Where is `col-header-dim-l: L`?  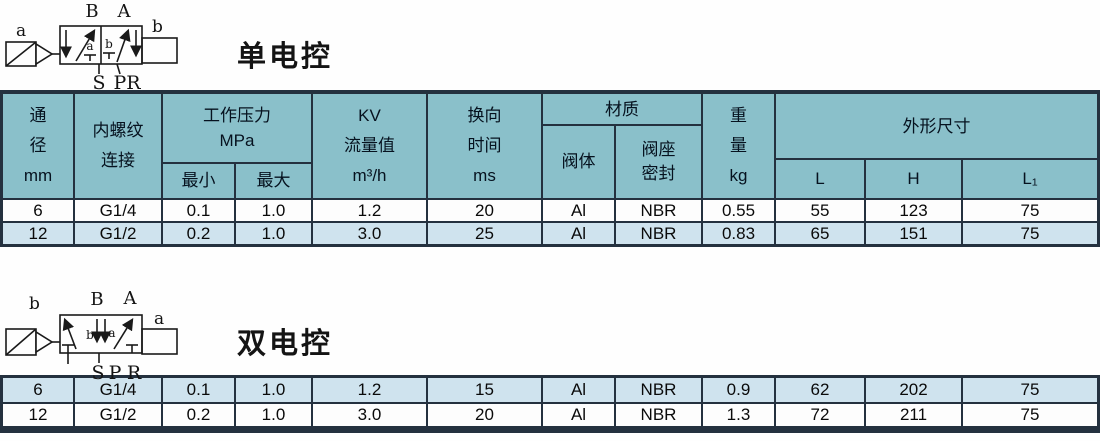 col-header-dim-l: L is located at coordinates (821, 179).